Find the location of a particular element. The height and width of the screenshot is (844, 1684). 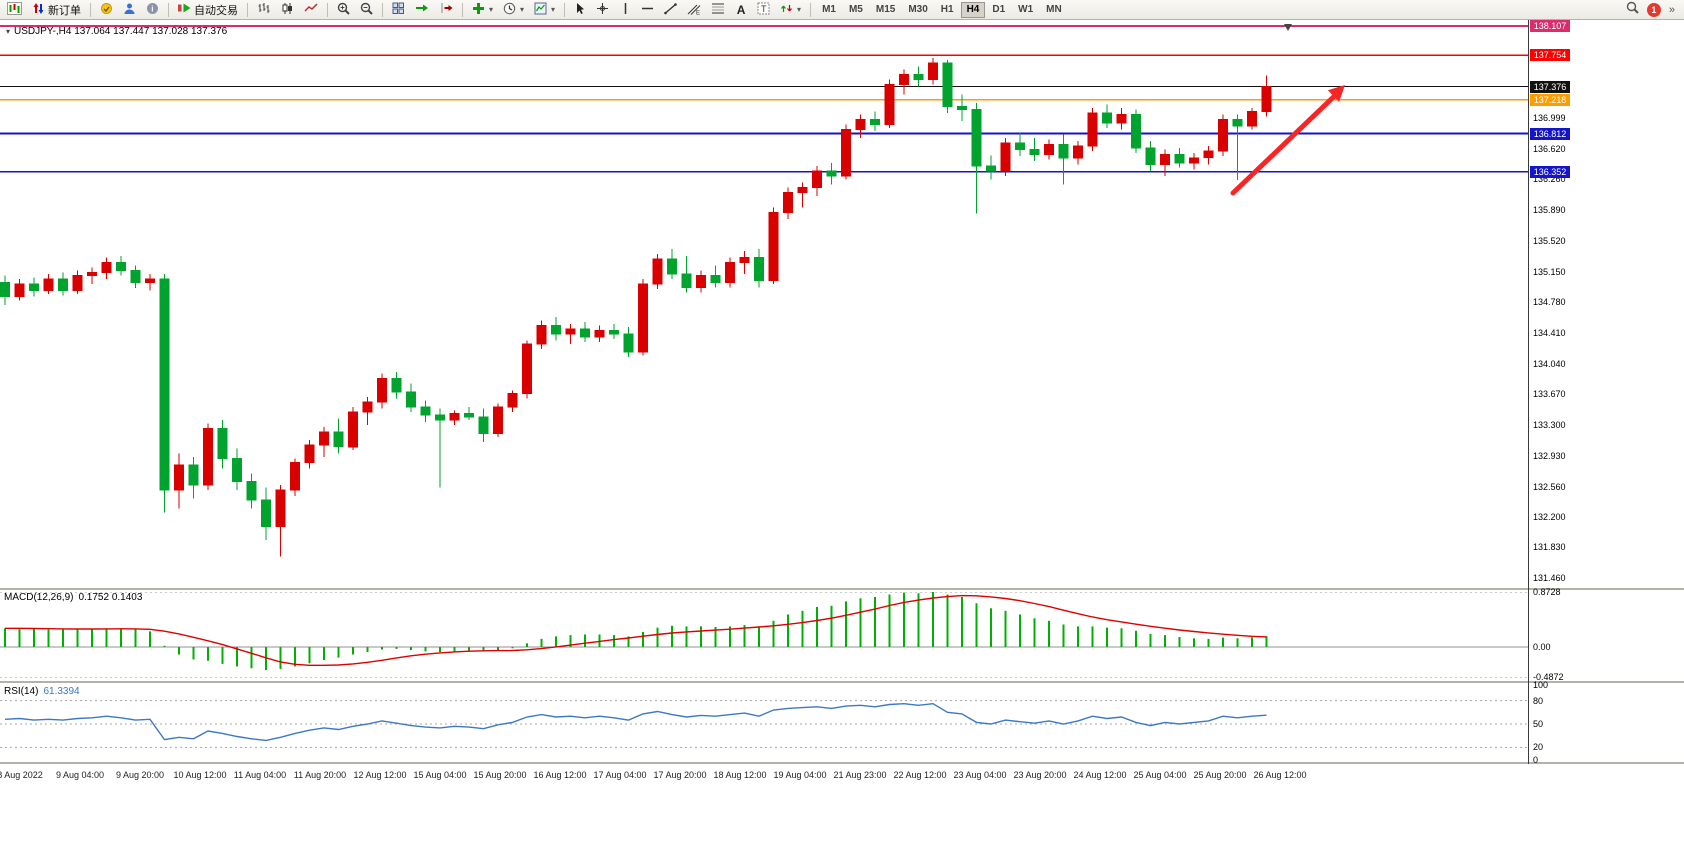

autotrading-button: 自动交易 is located at coordinates (208, 10).